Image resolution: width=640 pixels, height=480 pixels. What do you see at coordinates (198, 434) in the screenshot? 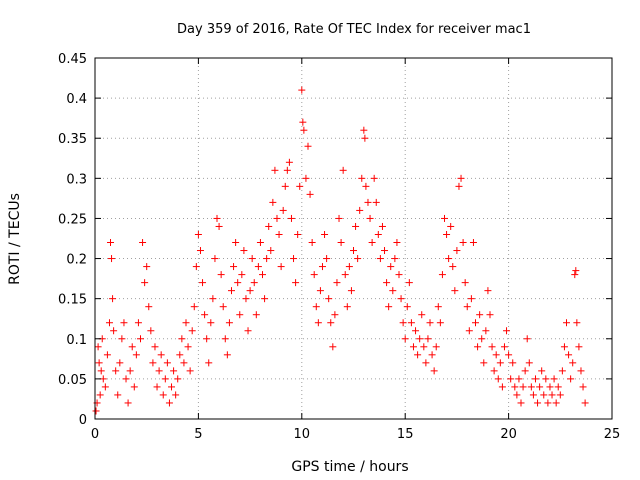
I see `x-tick-label: 5` at bounding box center [198, 434].